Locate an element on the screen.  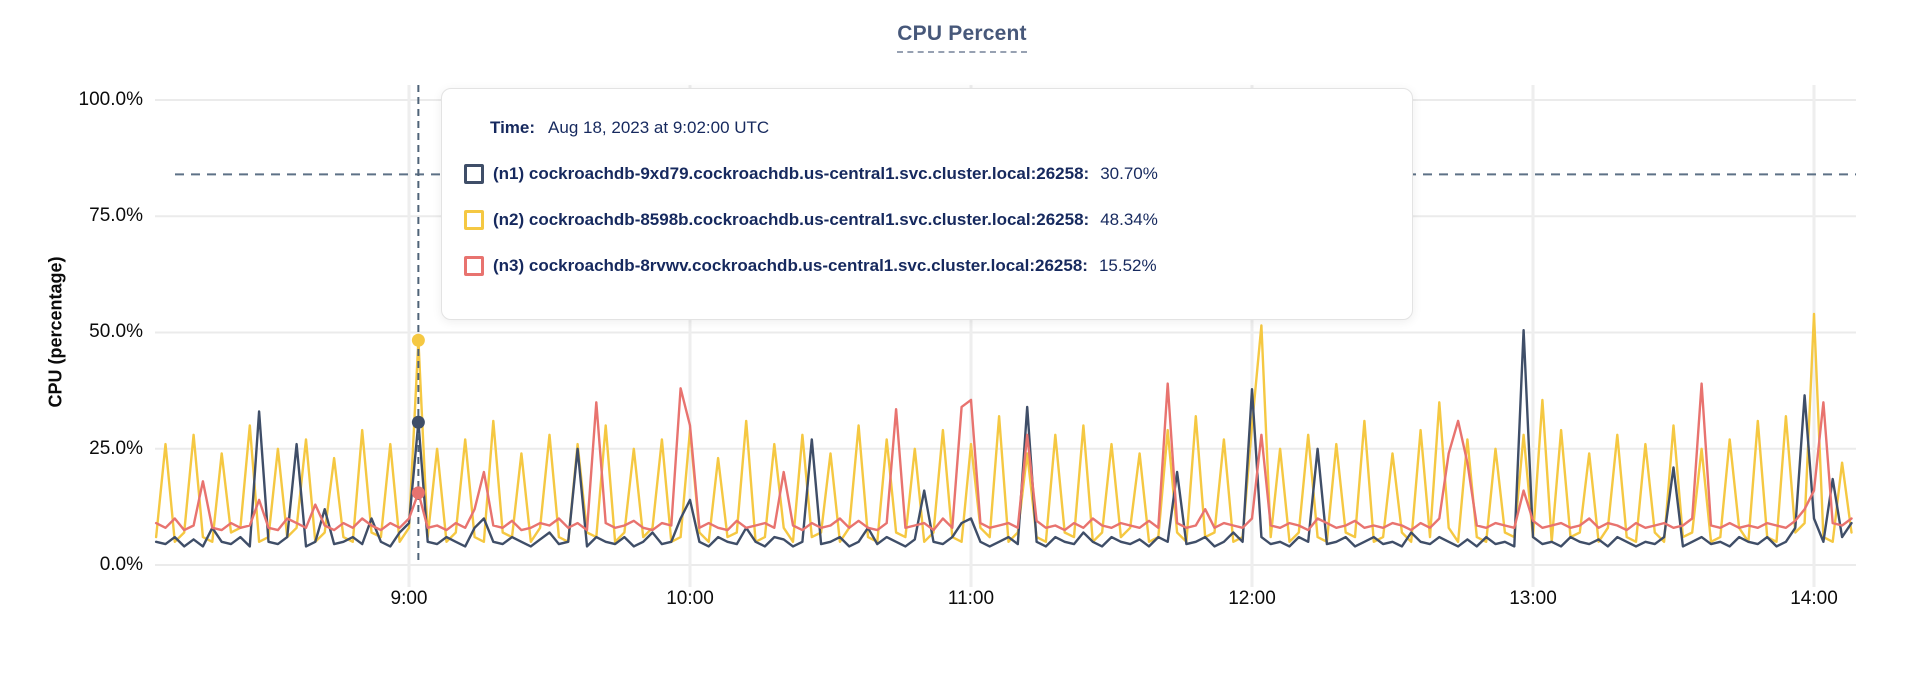
x-tick-10: 10:00 is located at coordinates (690, 598).